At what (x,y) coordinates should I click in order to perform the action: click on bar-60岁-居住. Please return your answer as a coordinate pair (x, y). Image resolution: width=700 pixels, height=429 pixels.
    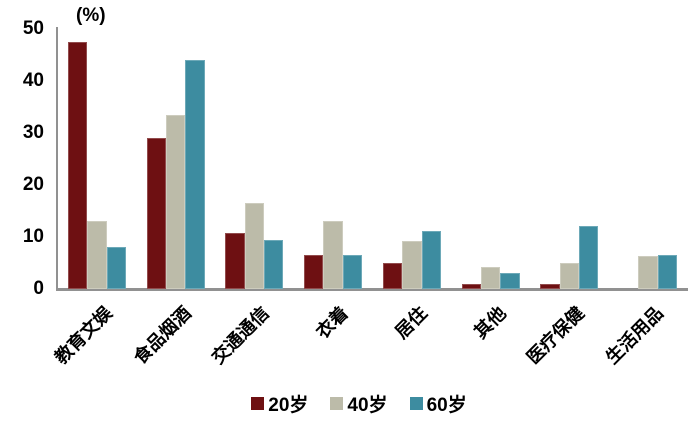
    Looking at the image, I should click on (431, 259).